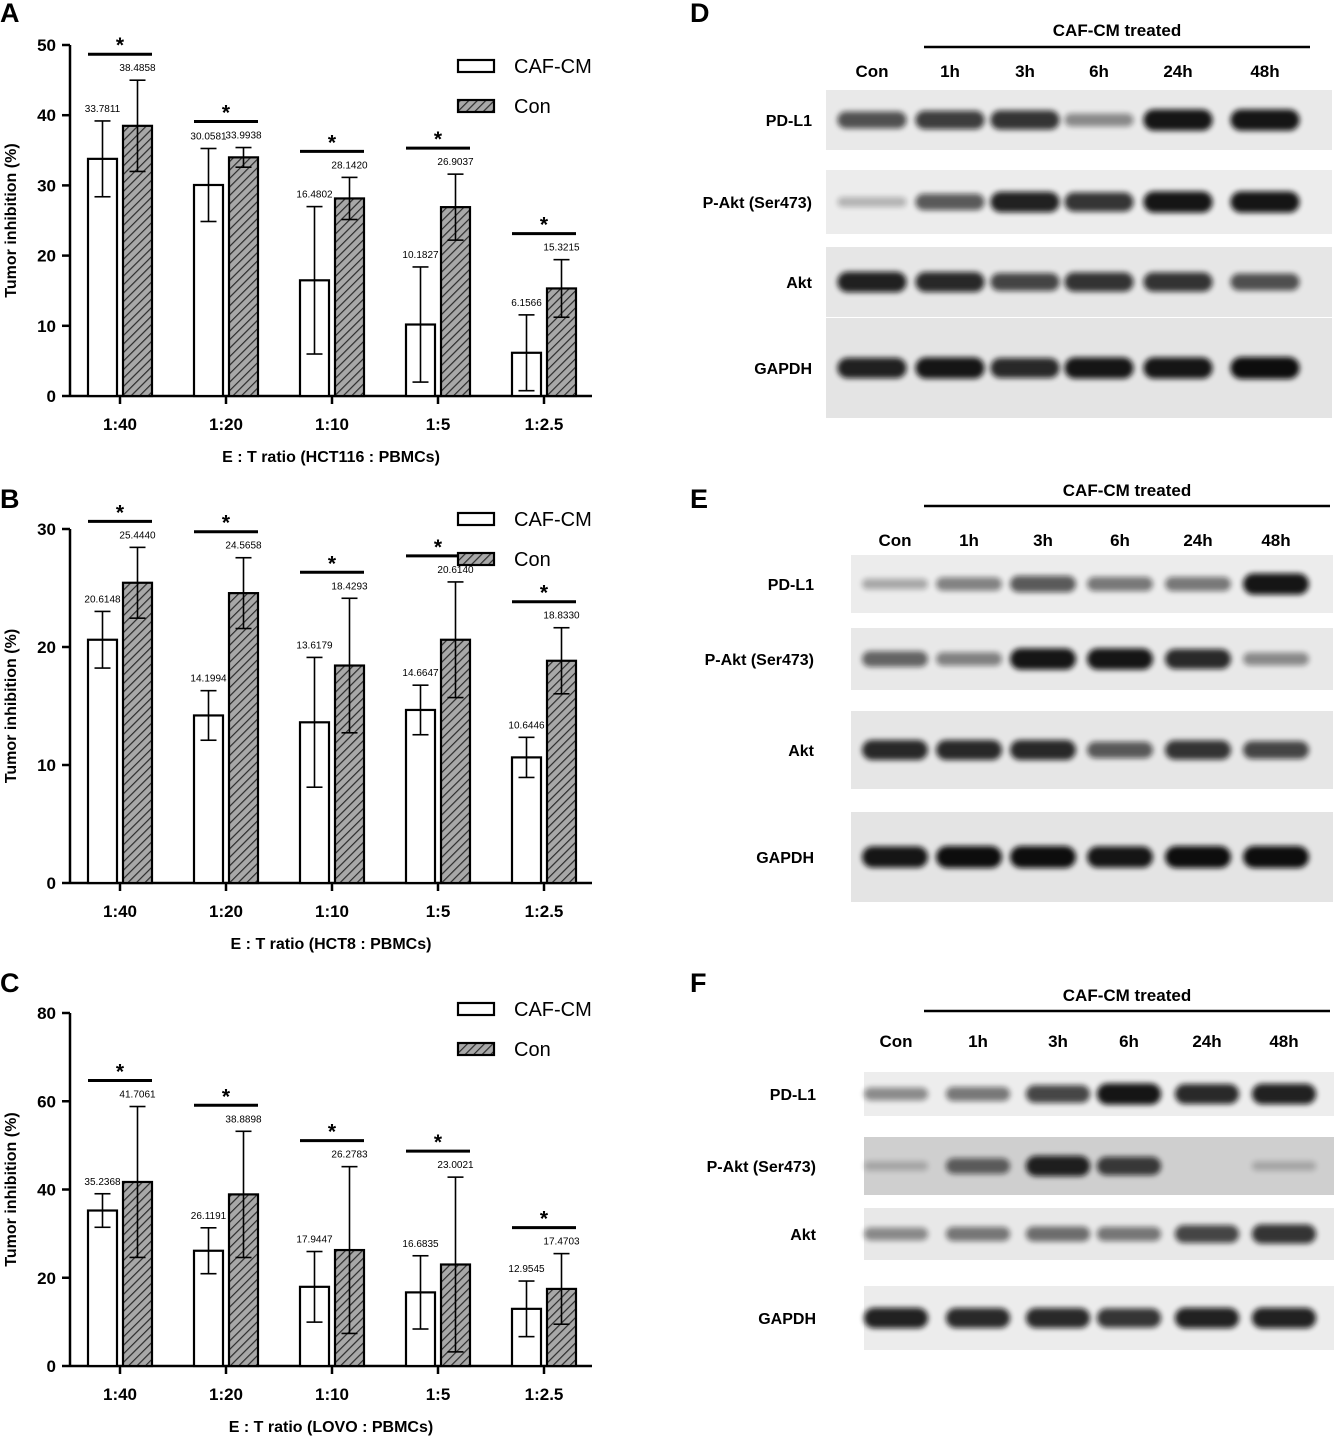 The image size is (1341, 1437). What do you see at coordinates (243, 546) in the screenshot?
I see `data-label: 24.5658` at bounding box center [243, 546].